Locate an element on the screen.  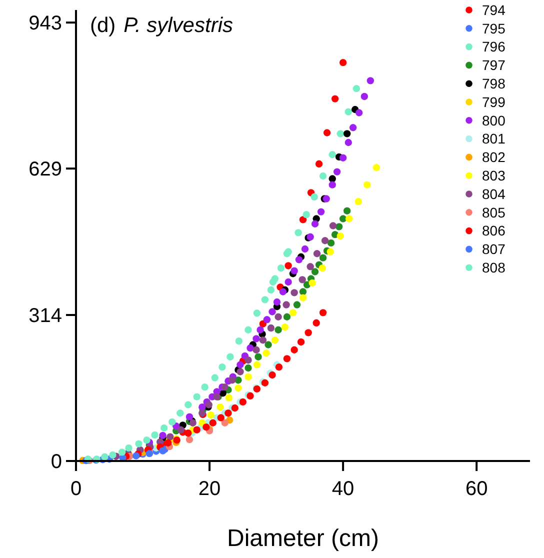
legend-label: 797 is located at coordinates (494, 65).